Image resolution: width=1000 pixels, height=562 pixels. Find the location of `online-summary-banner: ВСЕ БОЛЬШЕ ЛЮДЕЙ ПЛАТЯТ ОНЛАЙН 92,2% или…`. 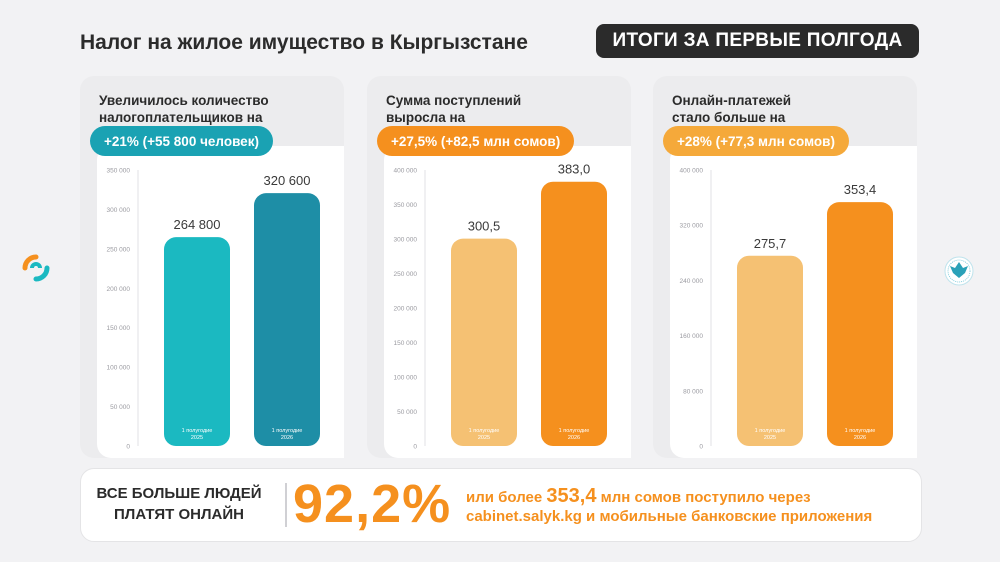

online-summary-banner: ВСЕ БОЛЬШЕ ЛЮДЕЙ ПЛАТЯТ ОНЛАЙН 92,2% или… is located at coordinates (501, 505).